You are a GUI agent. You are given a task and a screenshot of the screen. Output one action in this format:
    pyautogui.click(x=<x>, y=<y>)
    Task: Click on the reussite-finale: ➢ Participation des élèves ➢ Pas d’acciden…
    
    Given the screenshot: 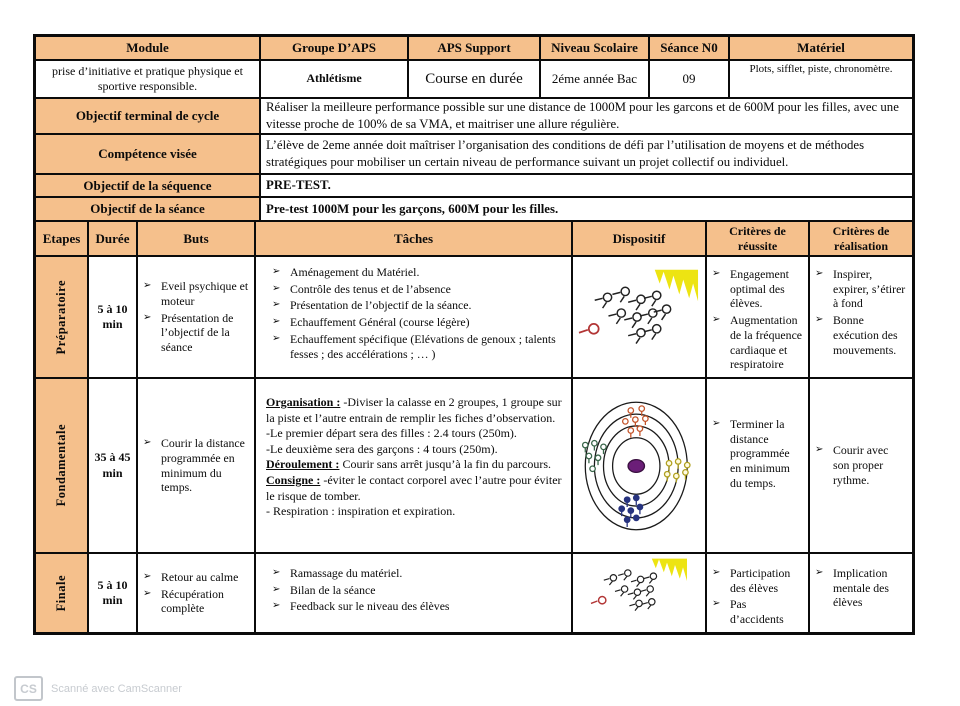 What is the action you would take?
    pyautogui.click(x=757, y=593)
    